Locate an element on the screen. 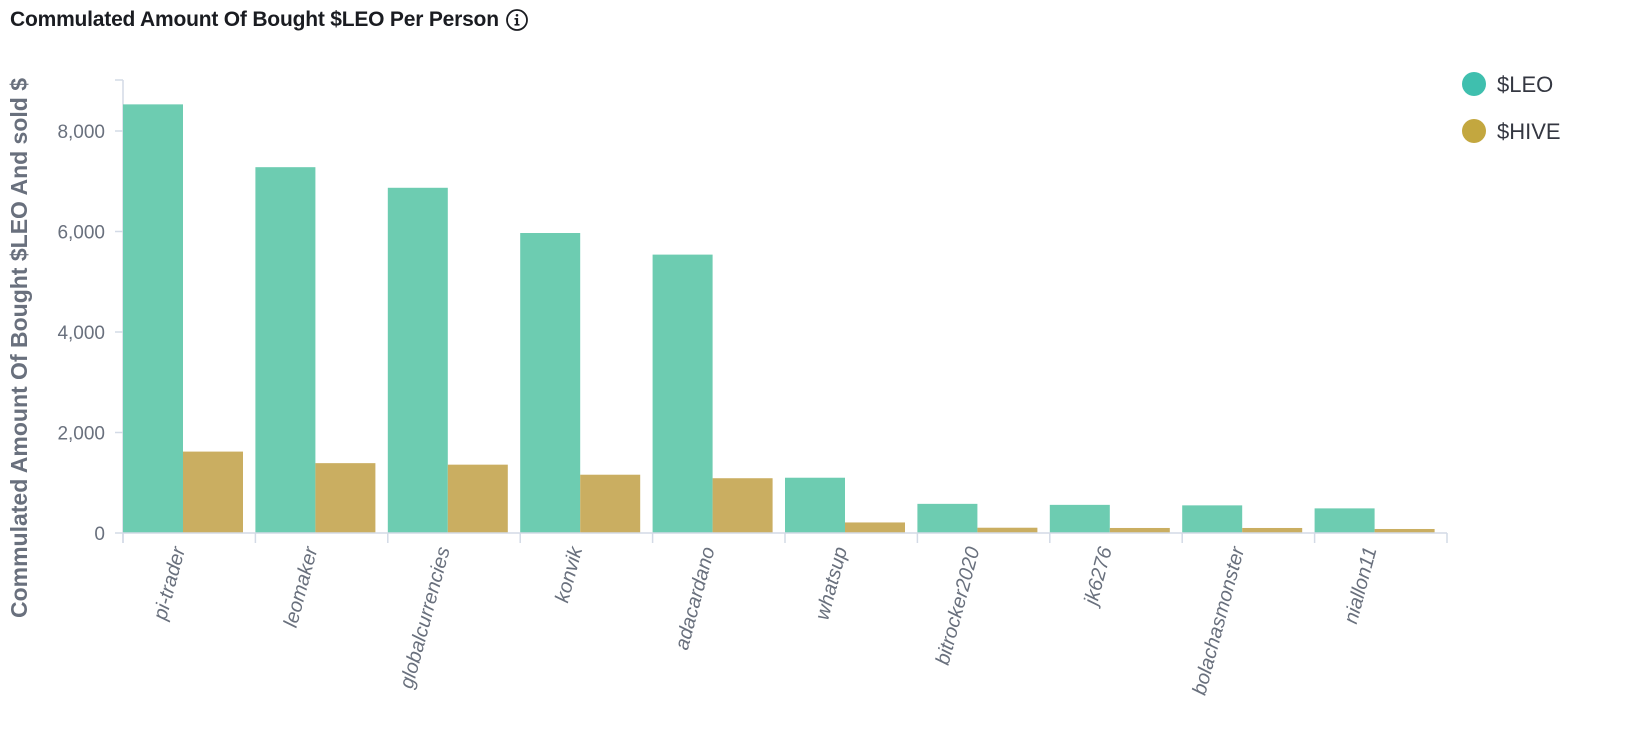  legend: $LEO $HIVE is located at coordinates (1511, 108).